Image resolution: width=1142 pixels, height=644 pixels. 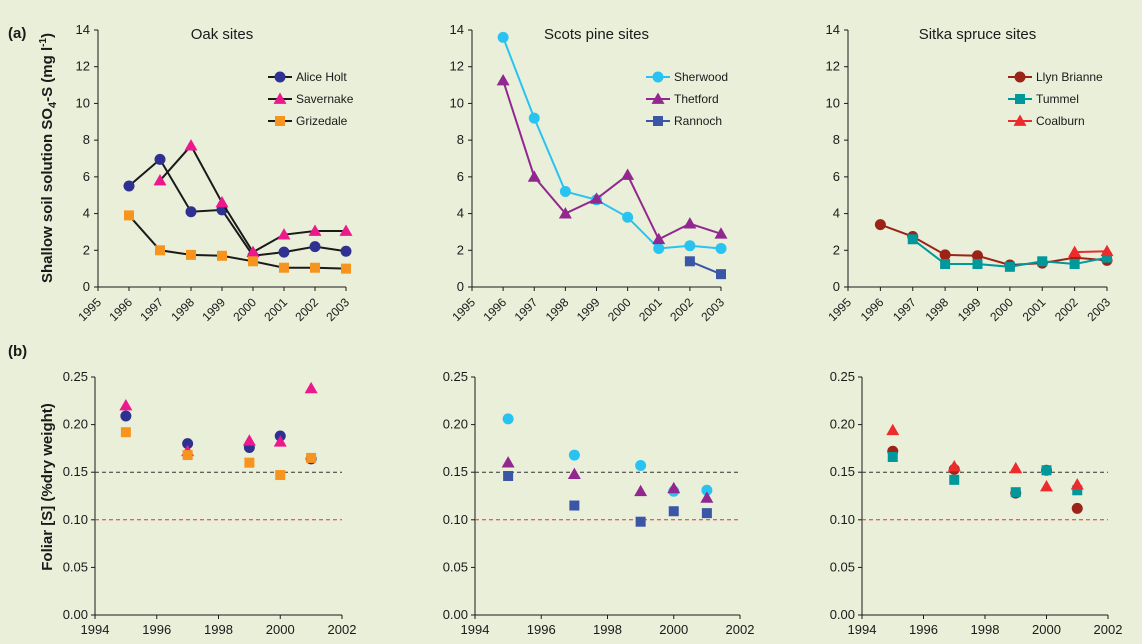 I want to click on chart-3-y-tick-label: 0, so click(x=836, y=286).